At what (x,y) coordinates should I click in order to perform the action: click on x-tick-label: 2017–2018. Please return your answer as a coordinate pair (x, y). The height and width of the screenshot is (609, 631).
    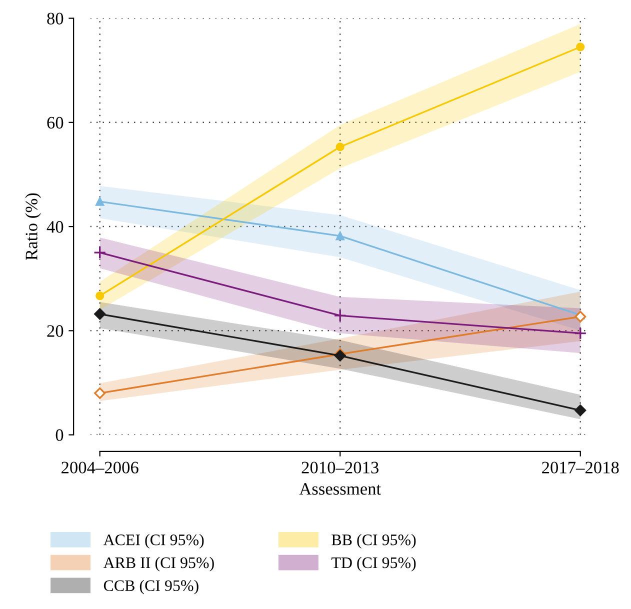
    Looking at the image, I should click on (580, 468).